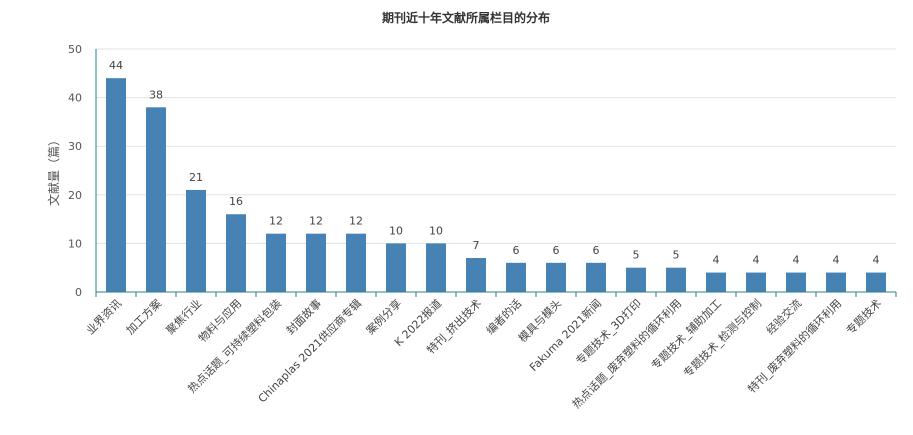 The width and height of the screenshot is (913, 435). What do you see at coordinates (608, 331) in the screenshot?
I see `x-tick-label: 专题技术_3D打印` at bounding box center [608, 331].